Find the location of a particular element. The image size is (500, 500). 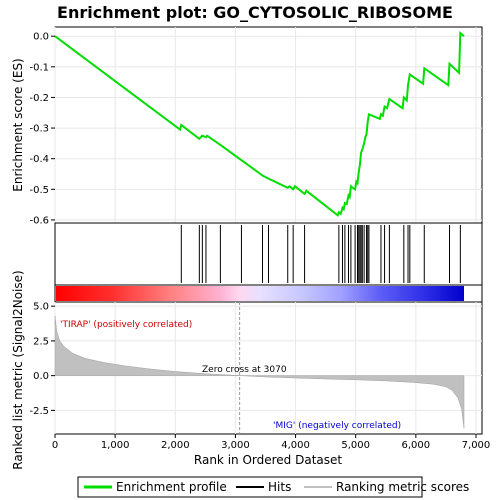

es-y-tick-label: -0.1 is located at coordinates (39, 67).